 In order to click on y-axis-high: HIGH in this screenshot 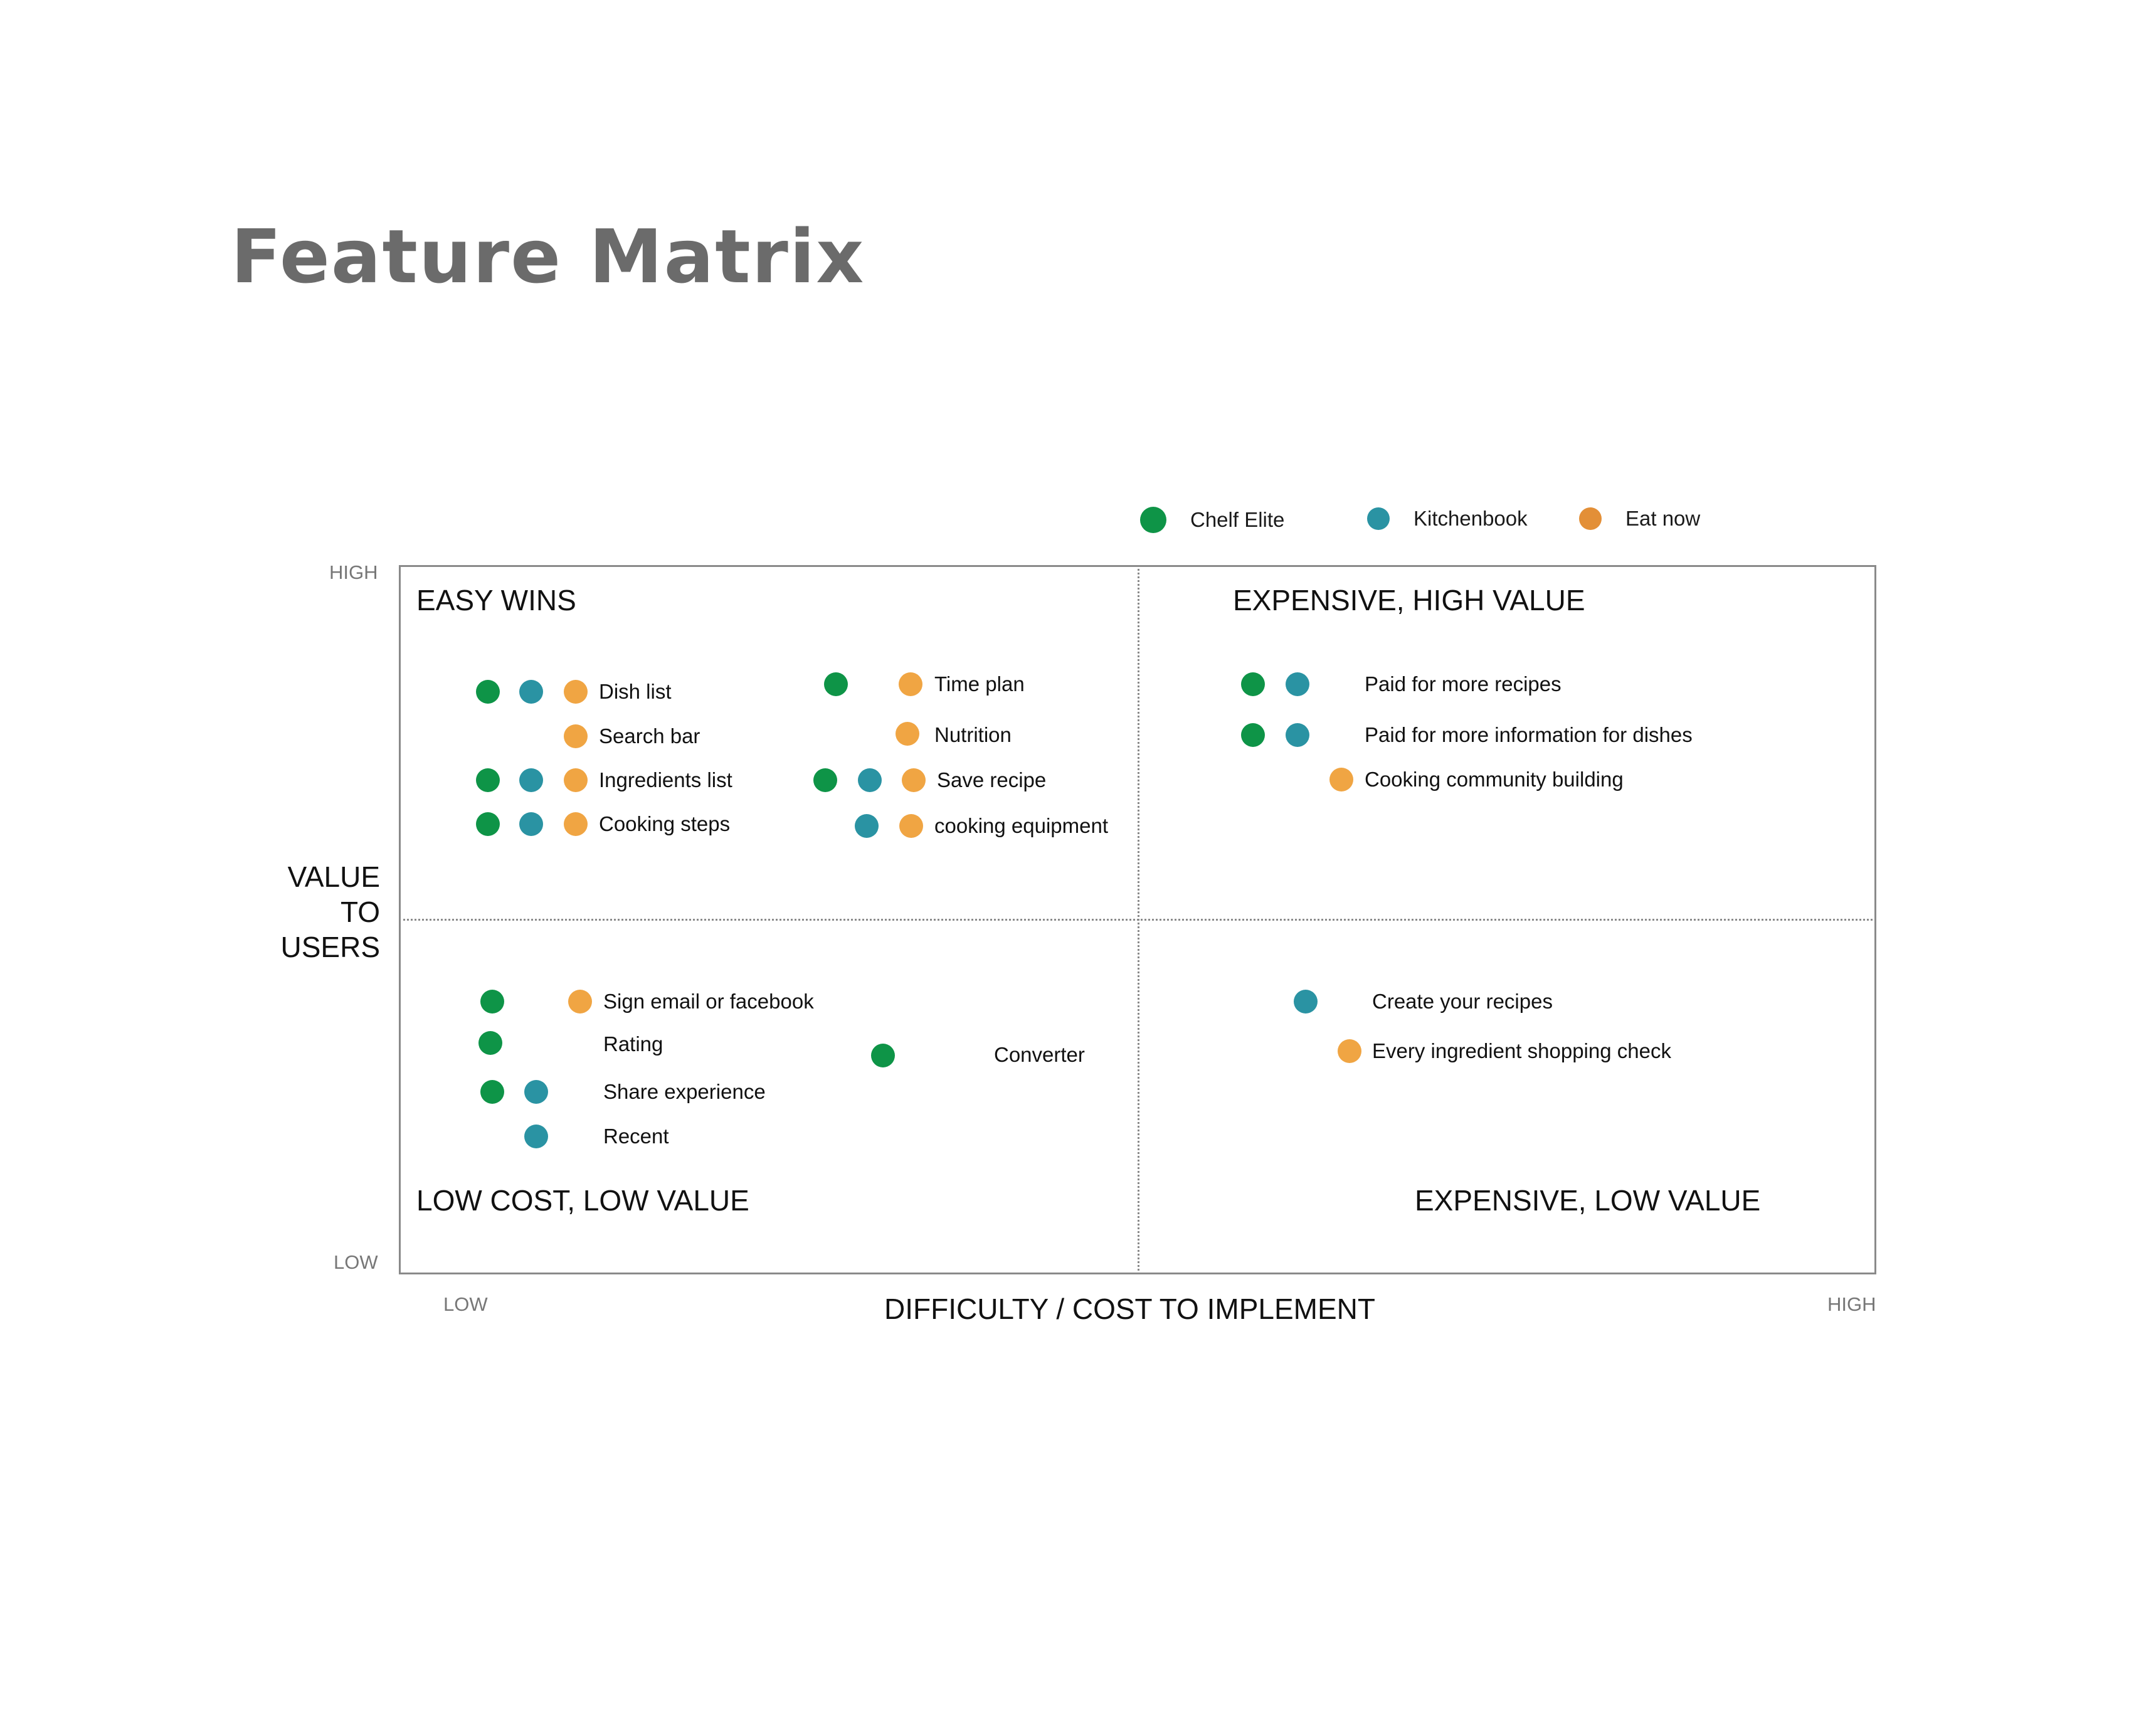, I will do `click(353, 572)`.